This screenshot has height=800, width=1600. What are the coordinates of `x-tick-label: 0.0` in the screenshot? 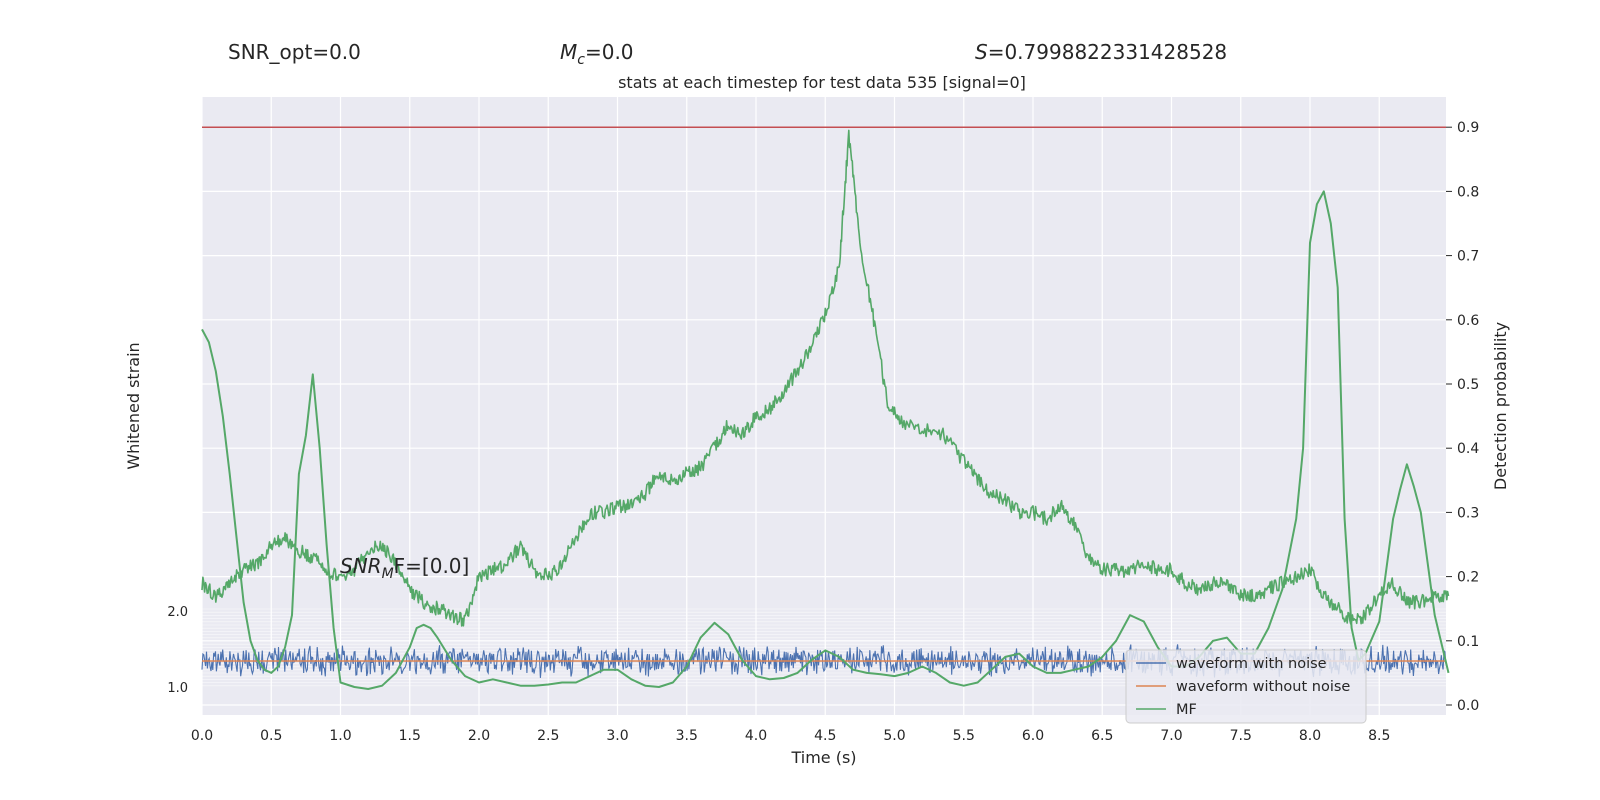 It's located at (202, 736).